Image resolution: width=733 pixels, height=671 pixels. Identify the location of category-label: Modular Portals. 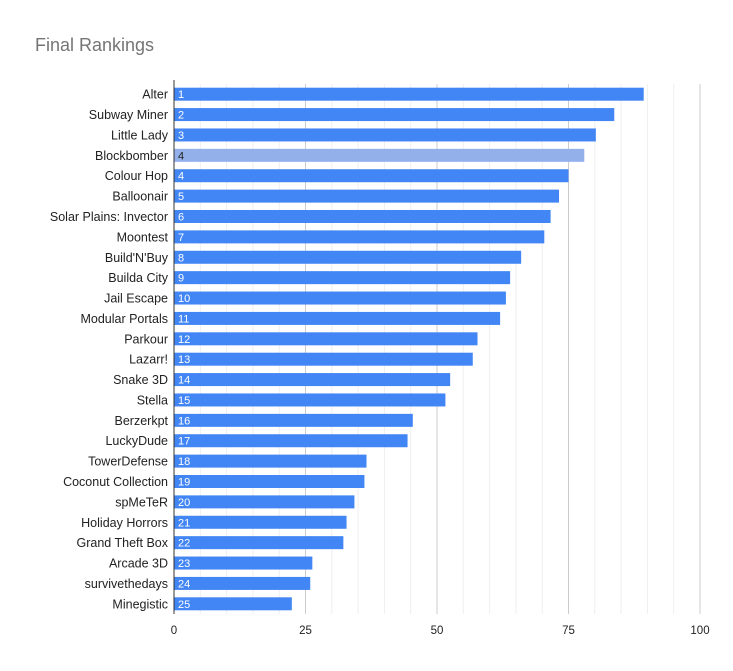
(124, 319).